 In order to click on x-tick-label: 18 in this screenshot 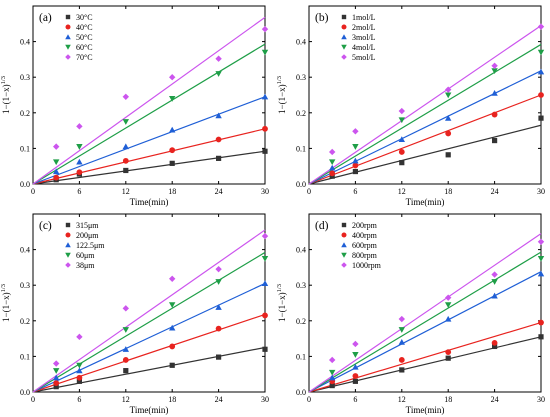, I will do `click(448, 191)`.